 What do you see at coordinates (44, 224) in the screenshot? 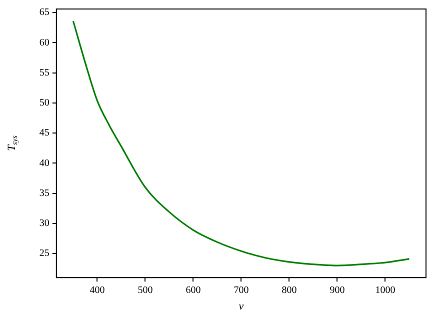
I see `y-tick-label: 30` at bounding box center [44, 224].